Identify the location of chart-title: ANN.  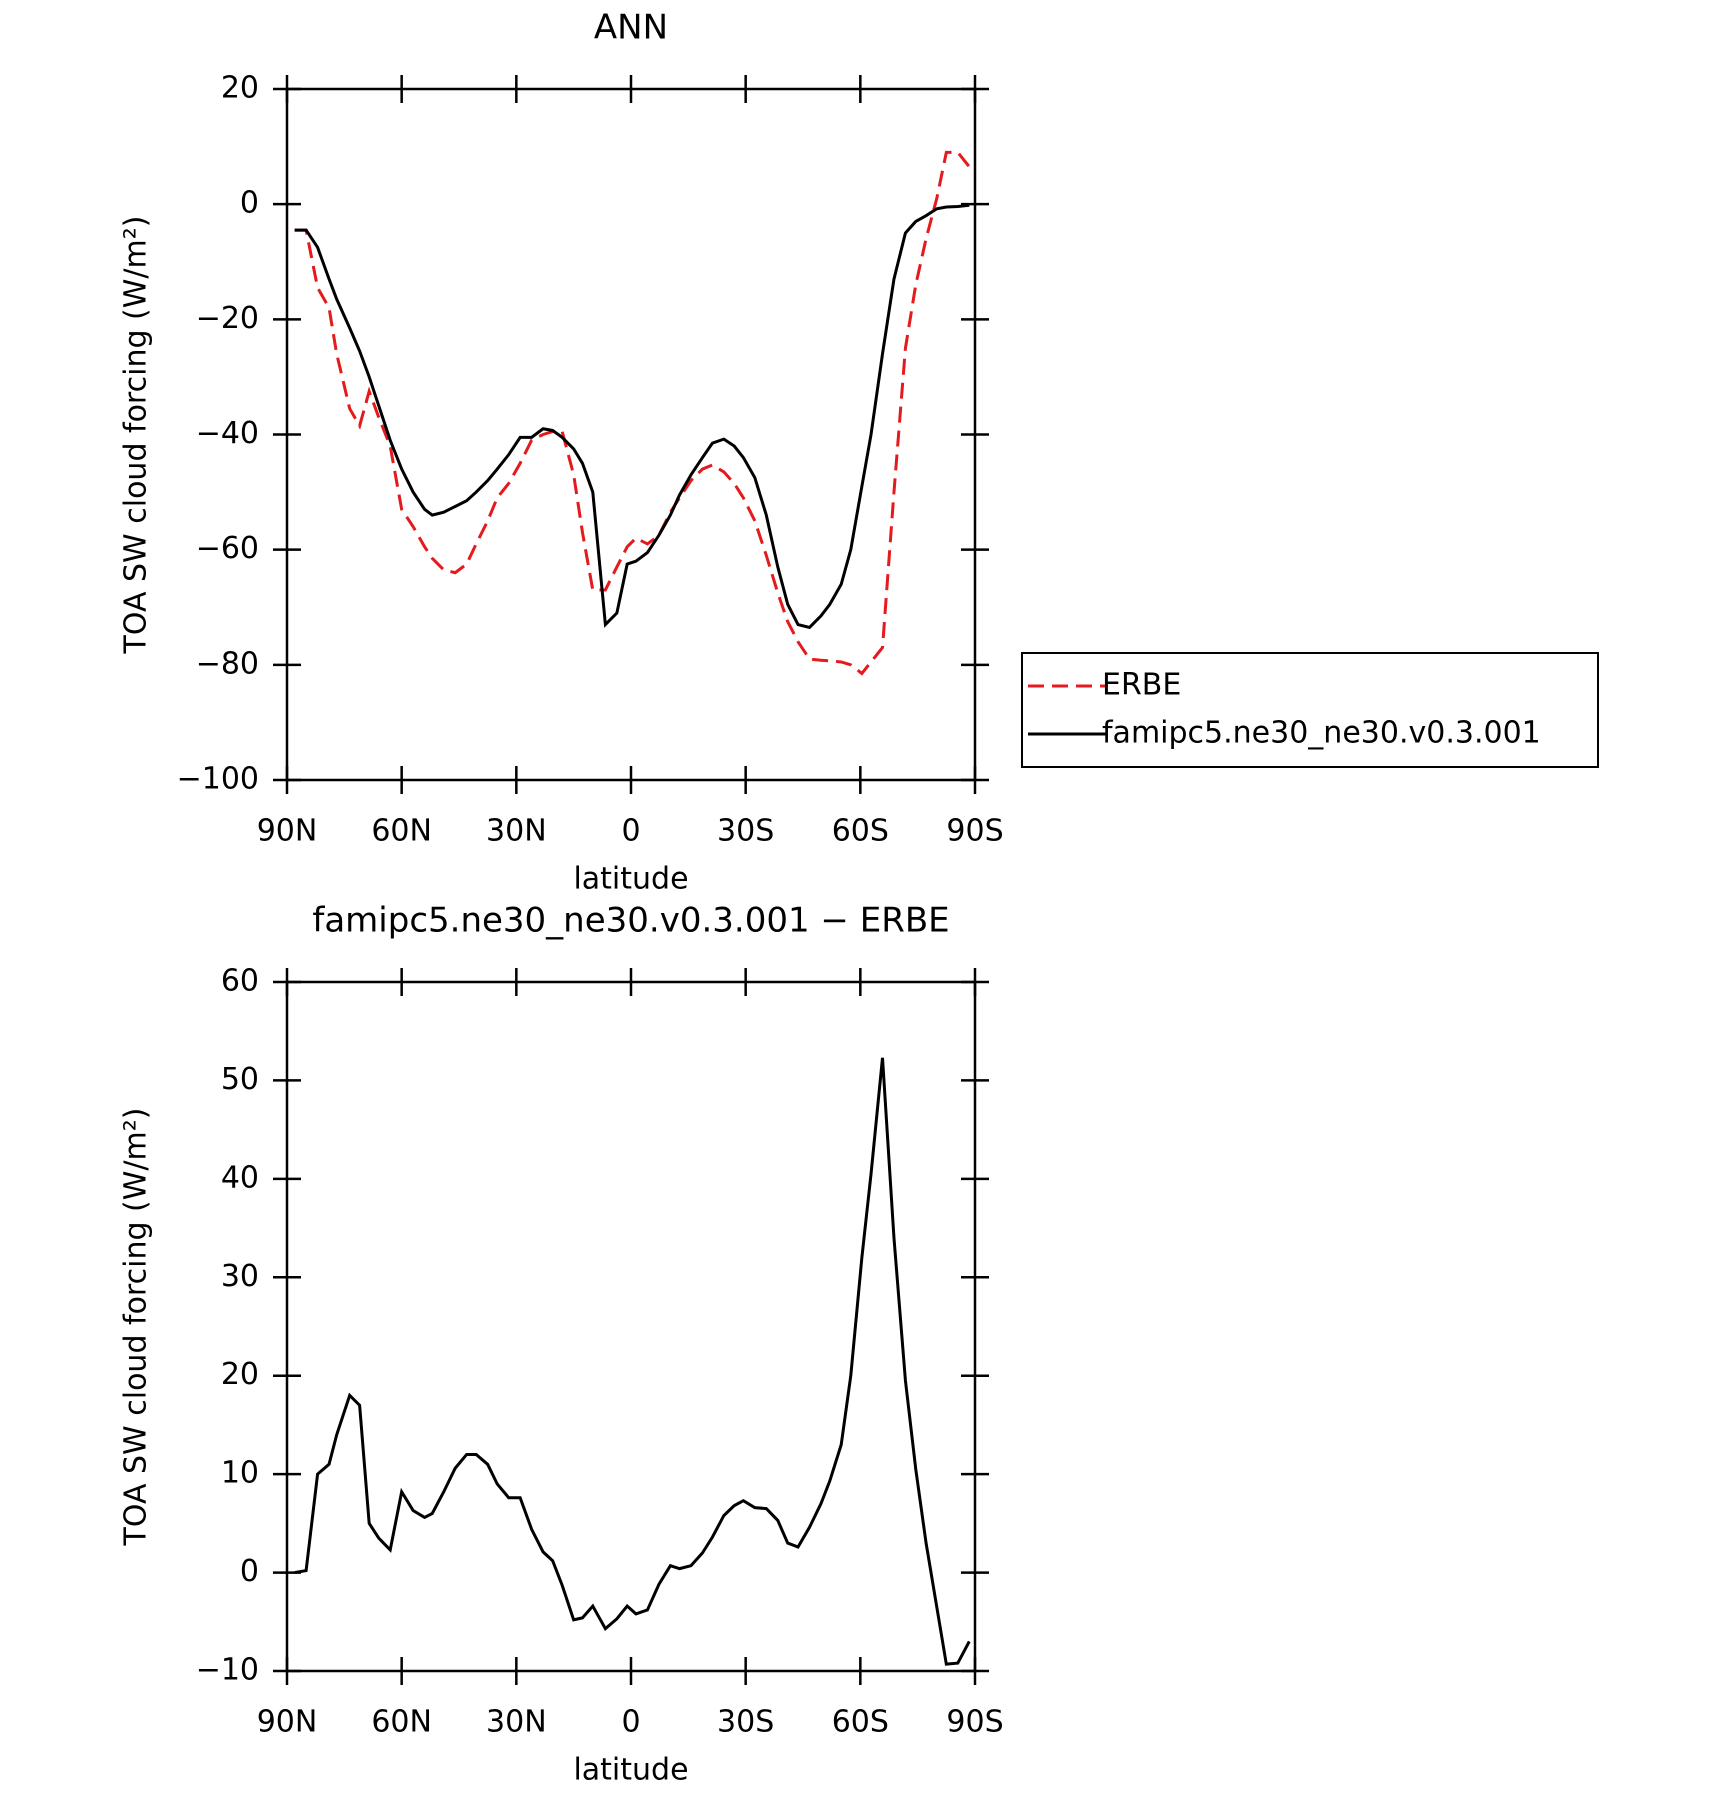
(631, 28).